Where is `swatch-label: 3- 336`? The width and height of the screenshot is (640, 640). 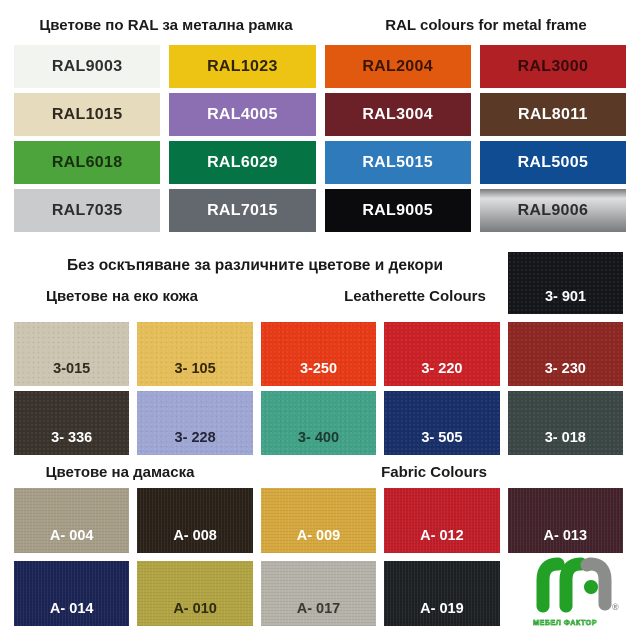 swatch-label: 3- 336 is located at coordinates (72, 438).